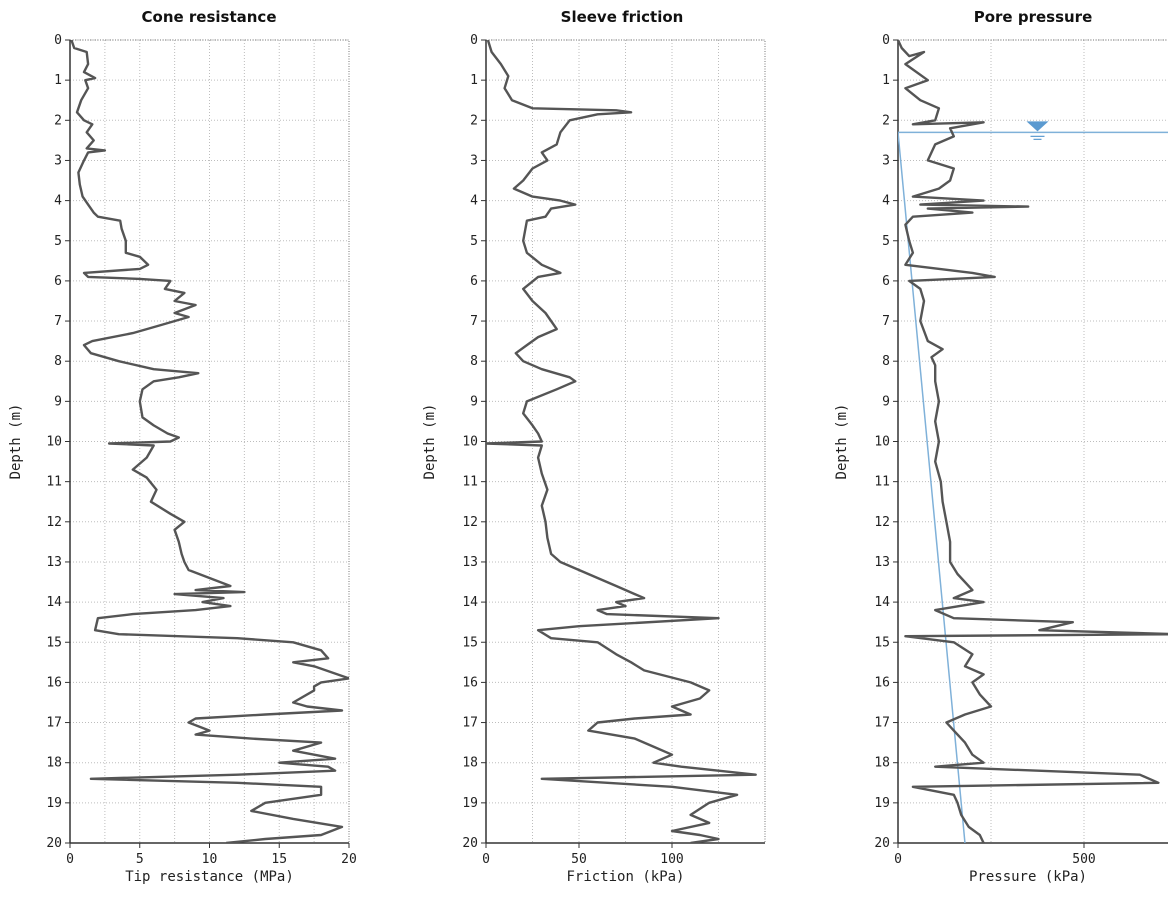 The image size is (1168, 904). I want to click on x-axis-label: Pressure (kPa), so click(1028, 877).